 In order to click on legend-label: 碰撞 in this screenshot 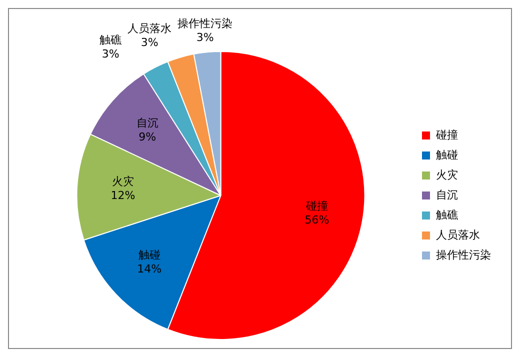, I will do `click(446, 135)`.